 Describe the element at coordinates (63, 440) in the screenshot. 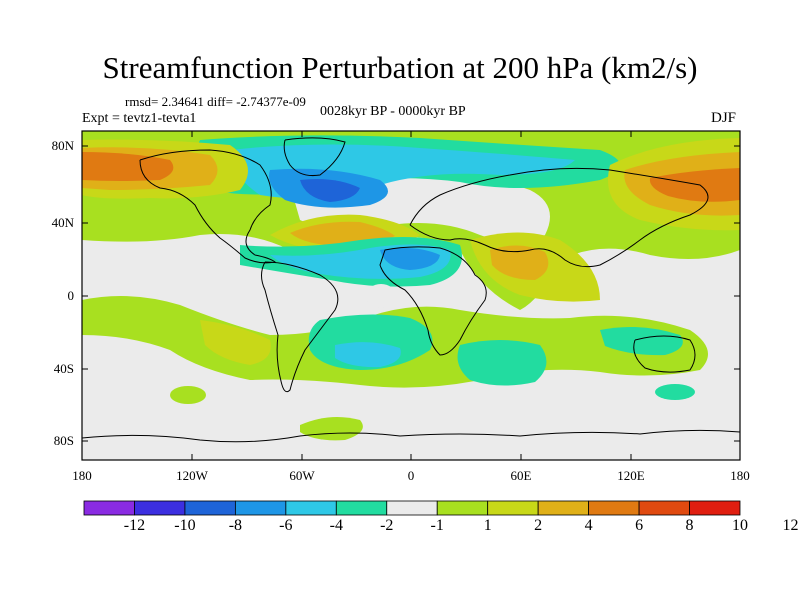

I see `lat-label: 80S` at that location.